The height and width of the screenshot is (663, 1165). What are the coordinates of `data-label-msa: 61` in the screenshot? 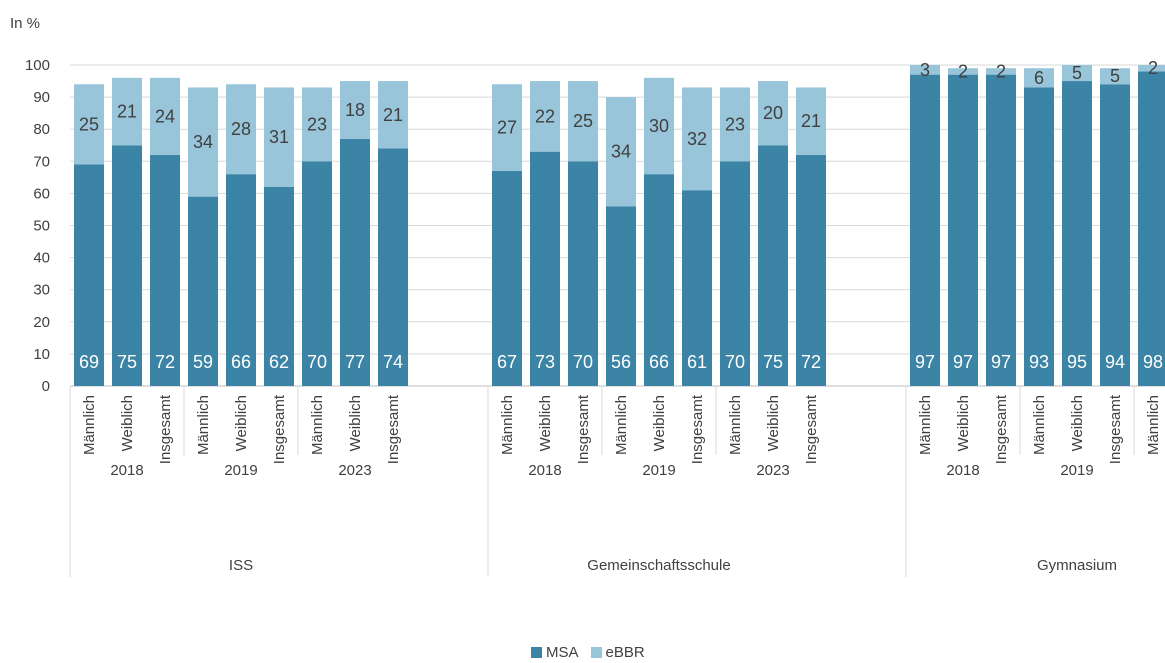 It's located at (697, 362).